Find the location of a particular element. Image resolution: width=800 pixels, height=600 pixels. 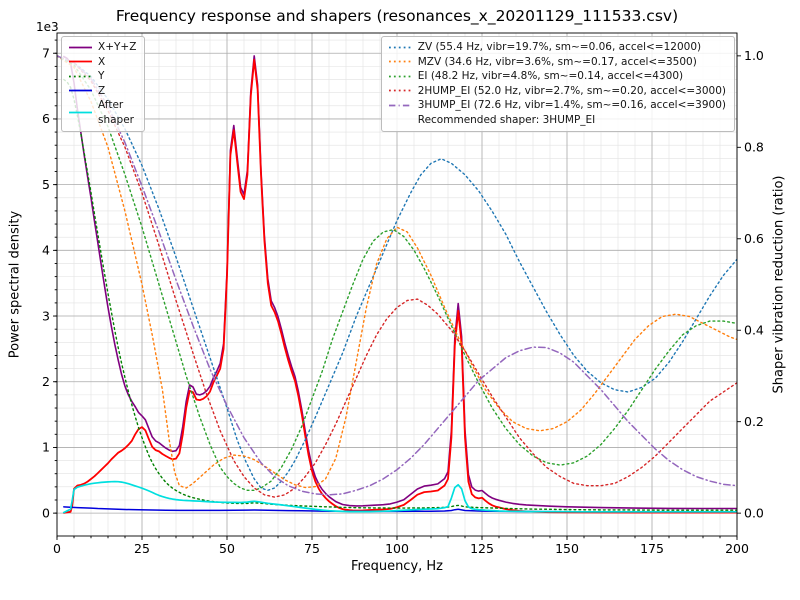

y-left-tick-label: 0 is located at coordinates (46, 512).